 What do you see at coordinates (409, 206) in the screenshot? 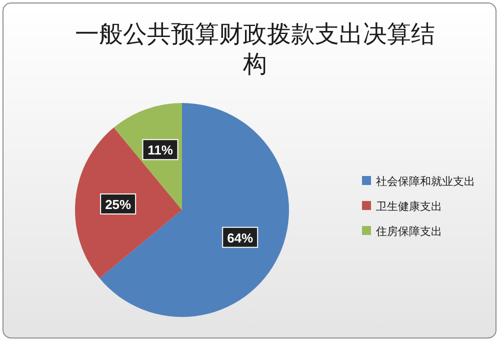
I see `legend-label: 卫生健康支出` at bounding box center [409, 206].